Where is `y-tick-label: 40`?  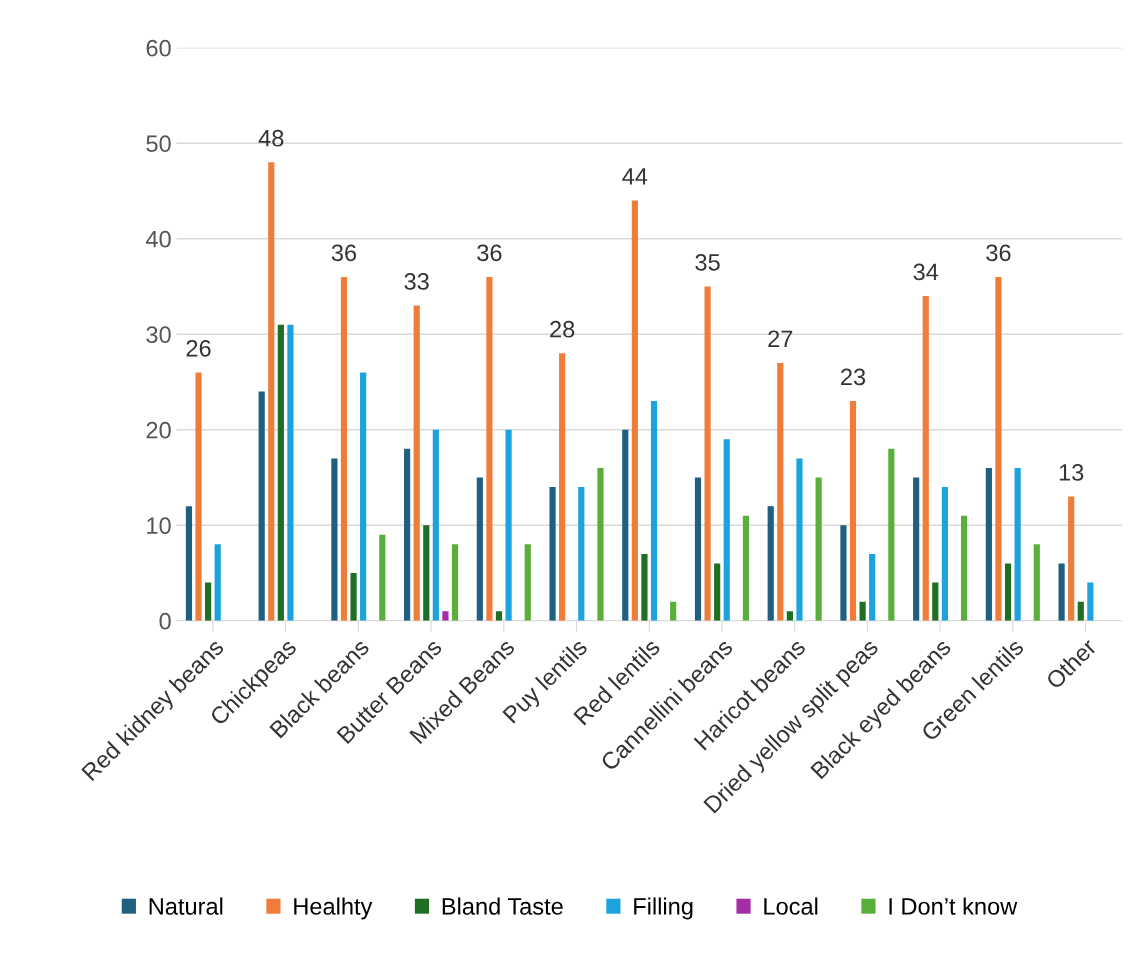 y-tick-label: 40 is located at coordinates (158, 239).